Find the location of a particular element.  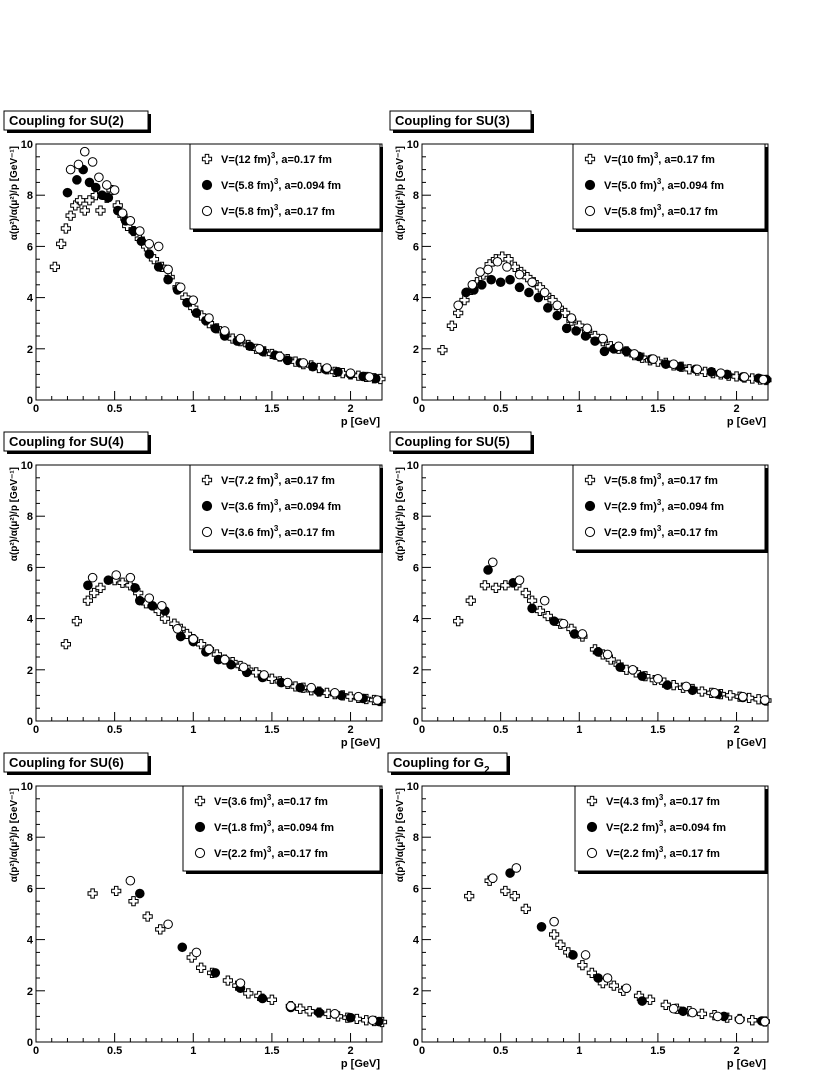

legend-label-volume: V=(2.2 fm) is located at coordinates (632, 854).